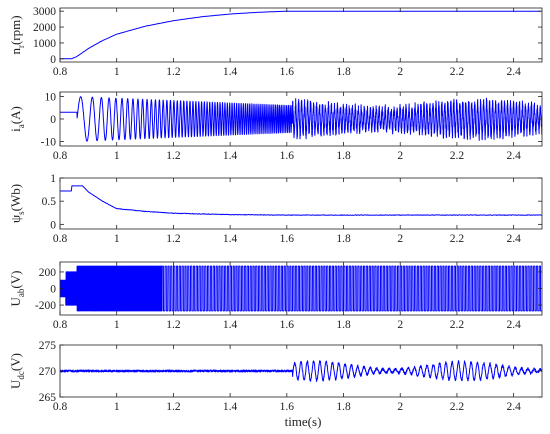  Describe the element at coordinates (48, 398) in the screenshot. I see `y-tick-label: 265` at that location.